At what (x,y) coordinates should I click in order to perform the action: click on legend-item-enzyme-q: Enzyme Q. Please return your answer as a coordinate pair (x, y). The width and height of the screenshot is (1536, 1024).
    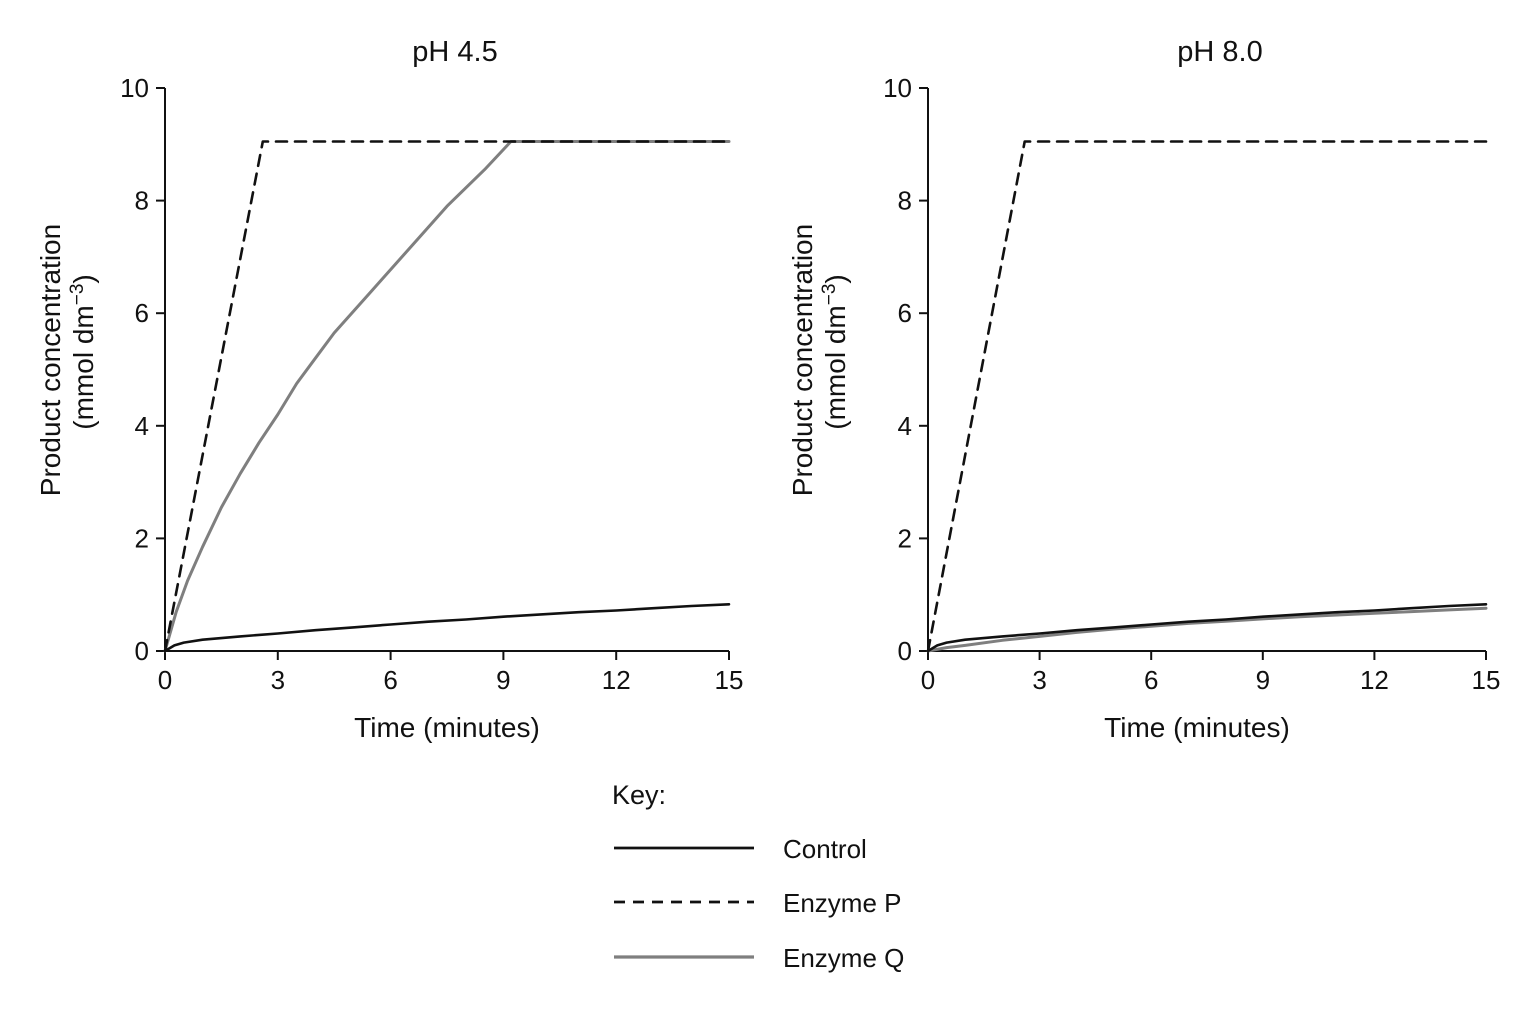
    Looking at the image, I should click on (759, 958).